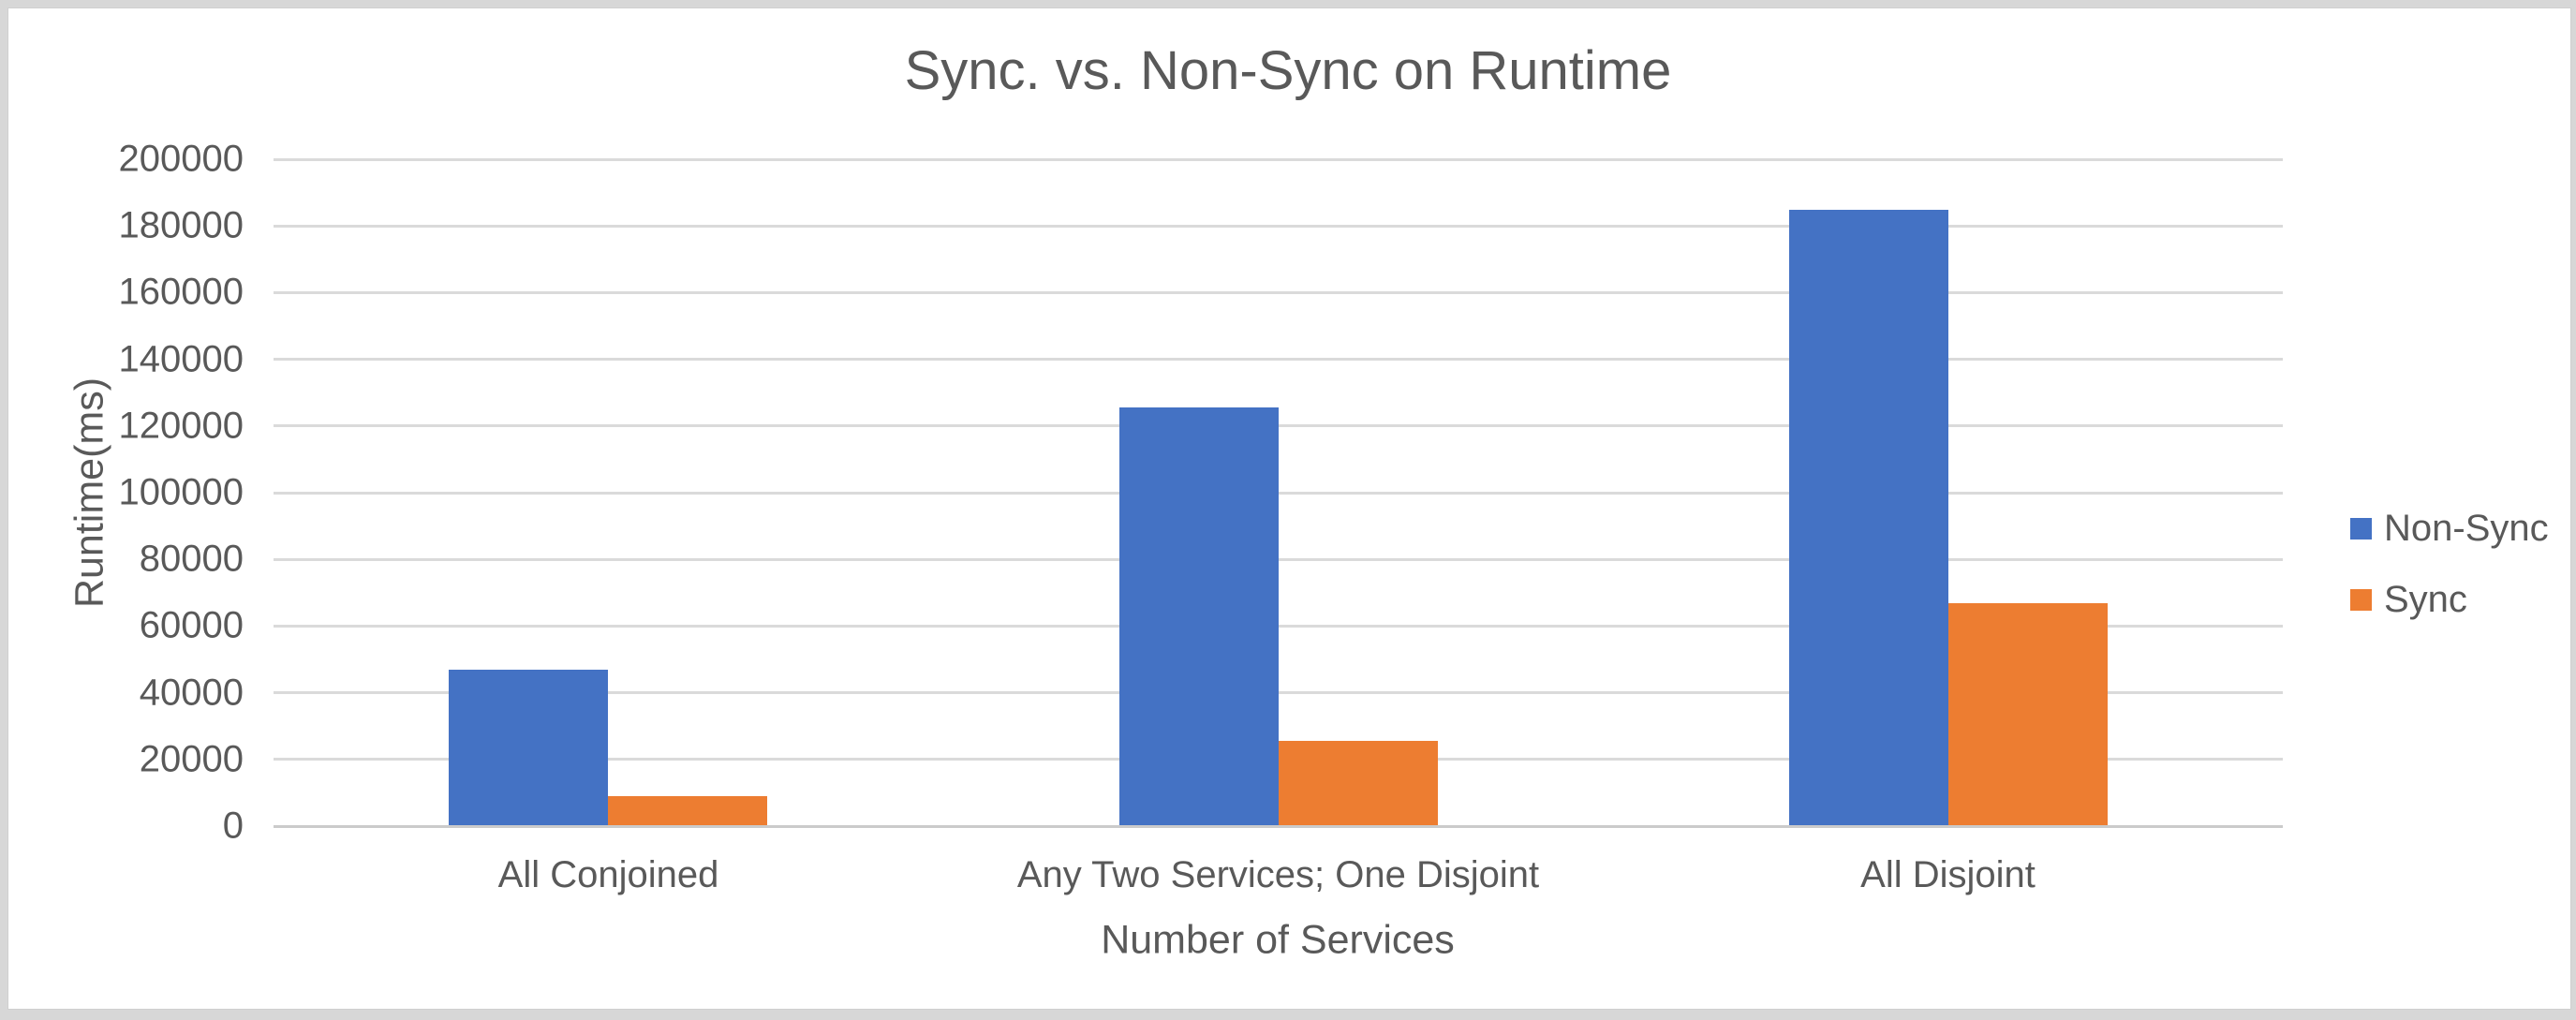 This screenshot has width=2576, height=1020. Describe the element at coordinates (192, 625) in the screenshot. I see `y-tick-label: 60000` at that location.